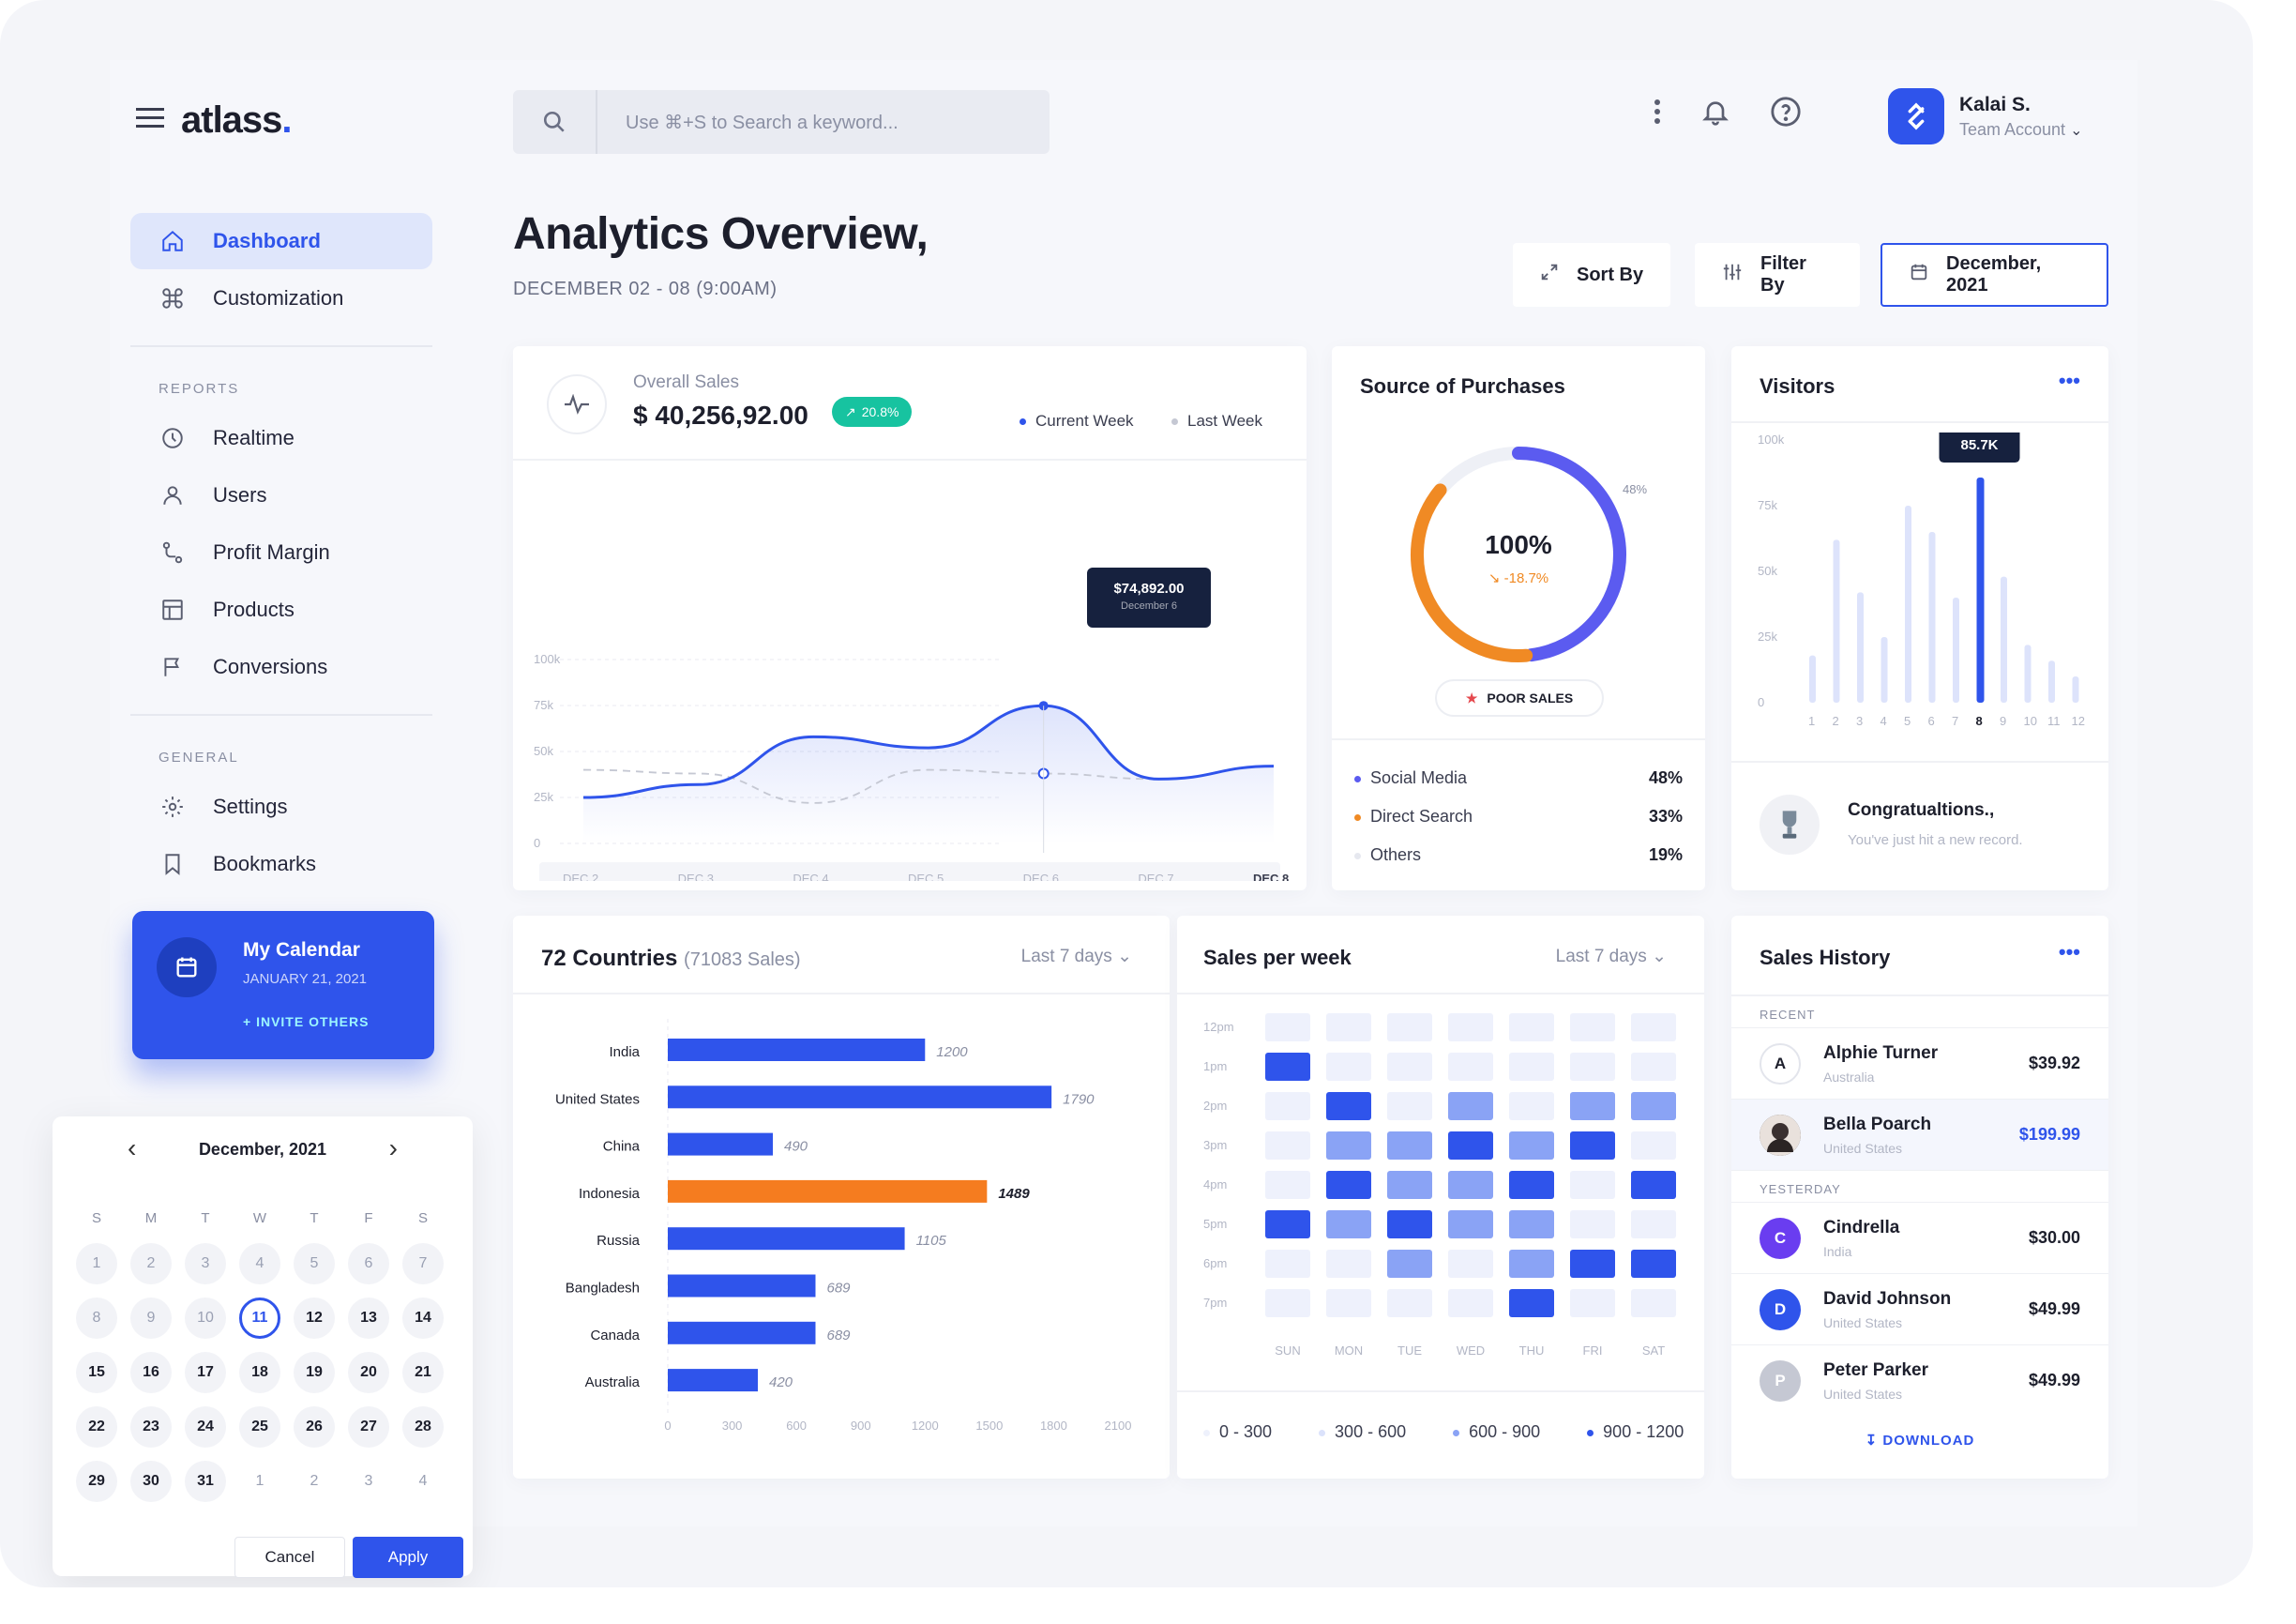 This screenshot has height=1624, width=2296. I want to click on calendar-day: 9, so click(151, 1318).